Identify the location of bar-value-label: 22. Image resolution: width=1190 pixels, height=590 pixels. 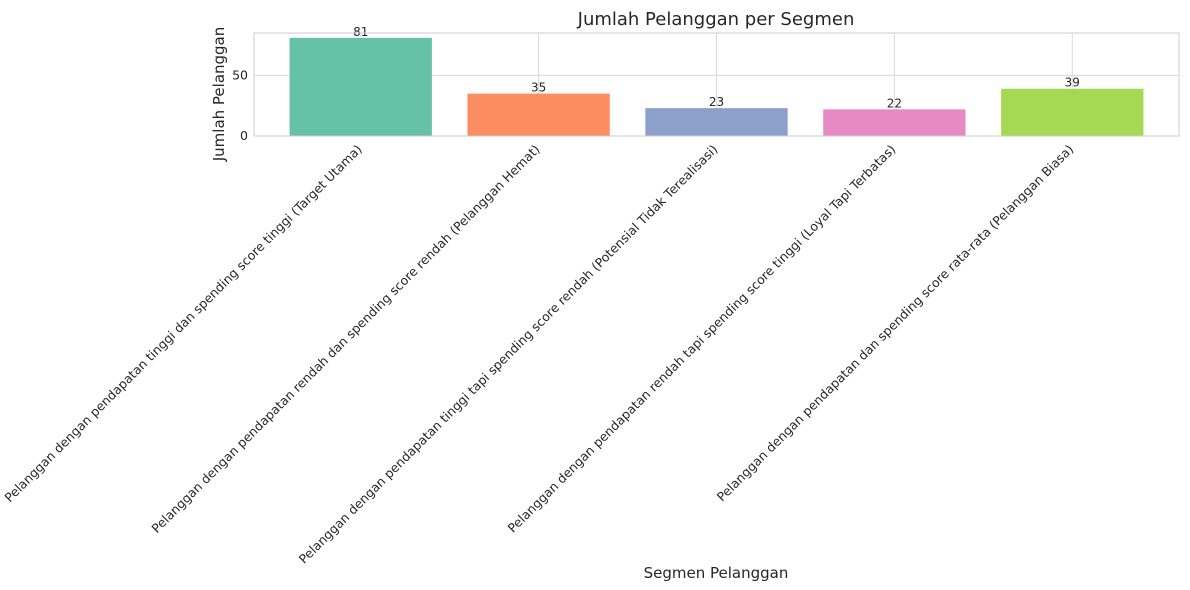
(894, 103).